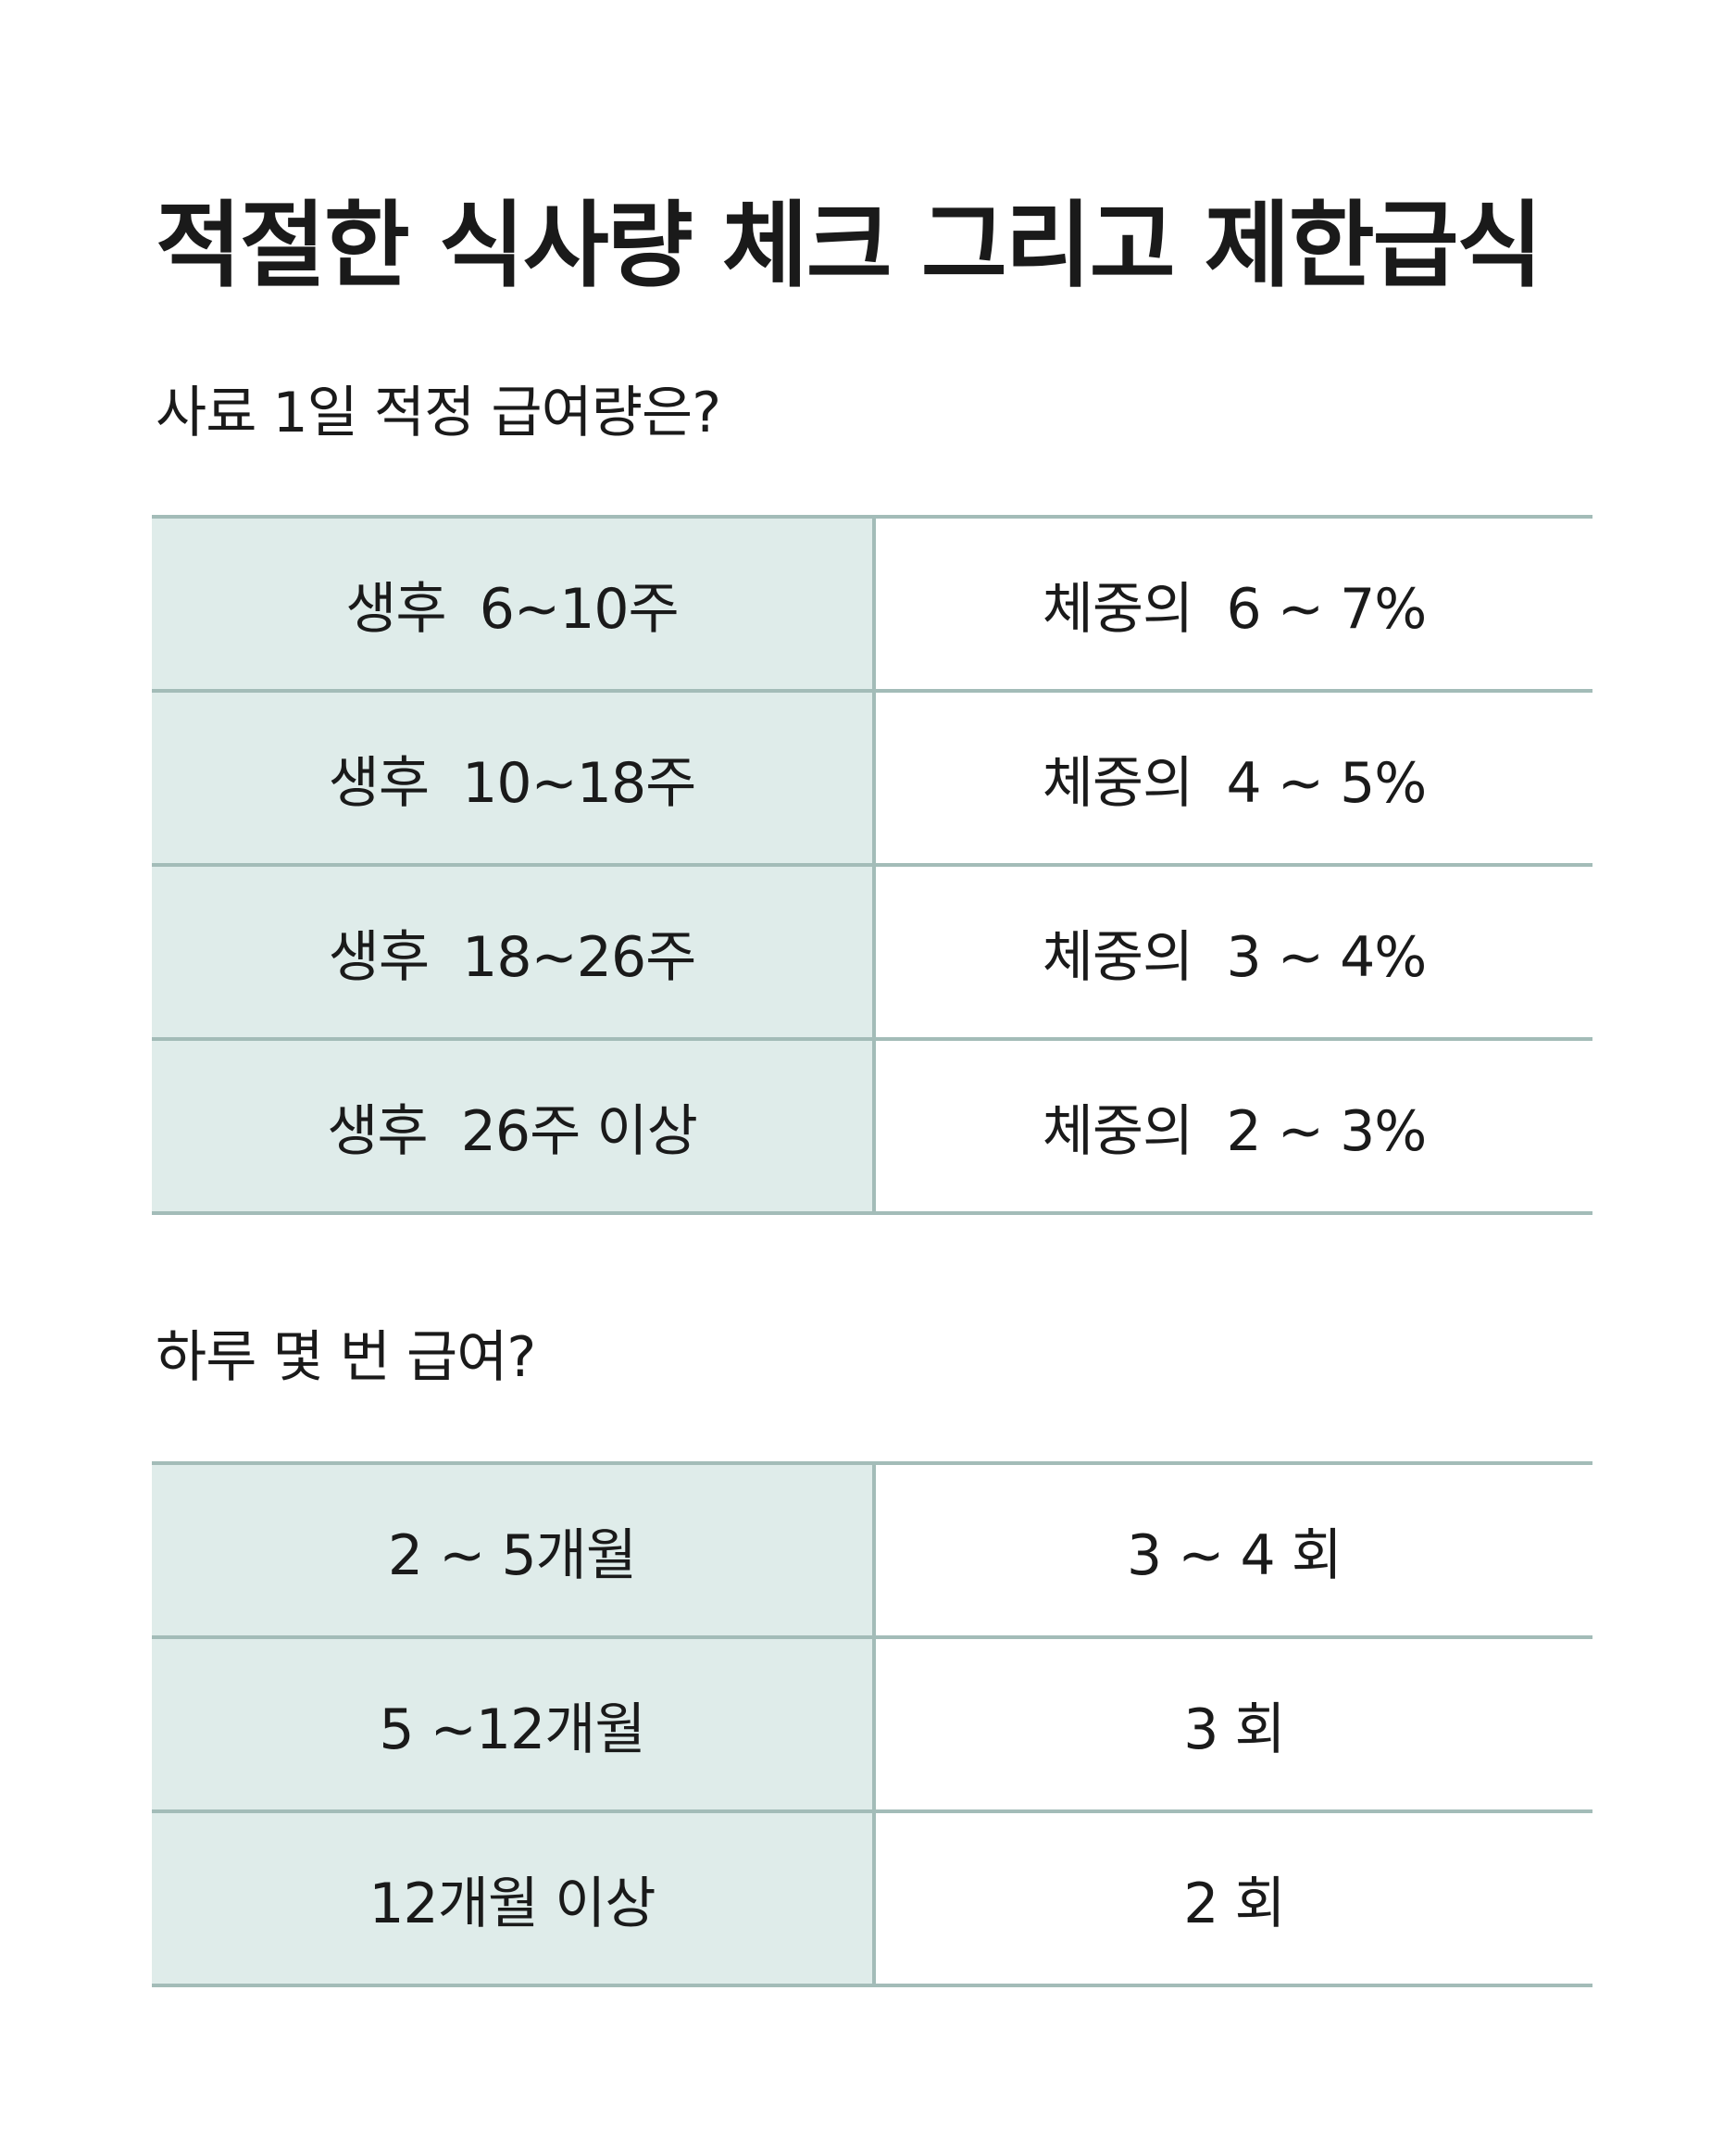  I want to click on amount-cell: 체중의 6 ~ 7%, so click(1233, 604).